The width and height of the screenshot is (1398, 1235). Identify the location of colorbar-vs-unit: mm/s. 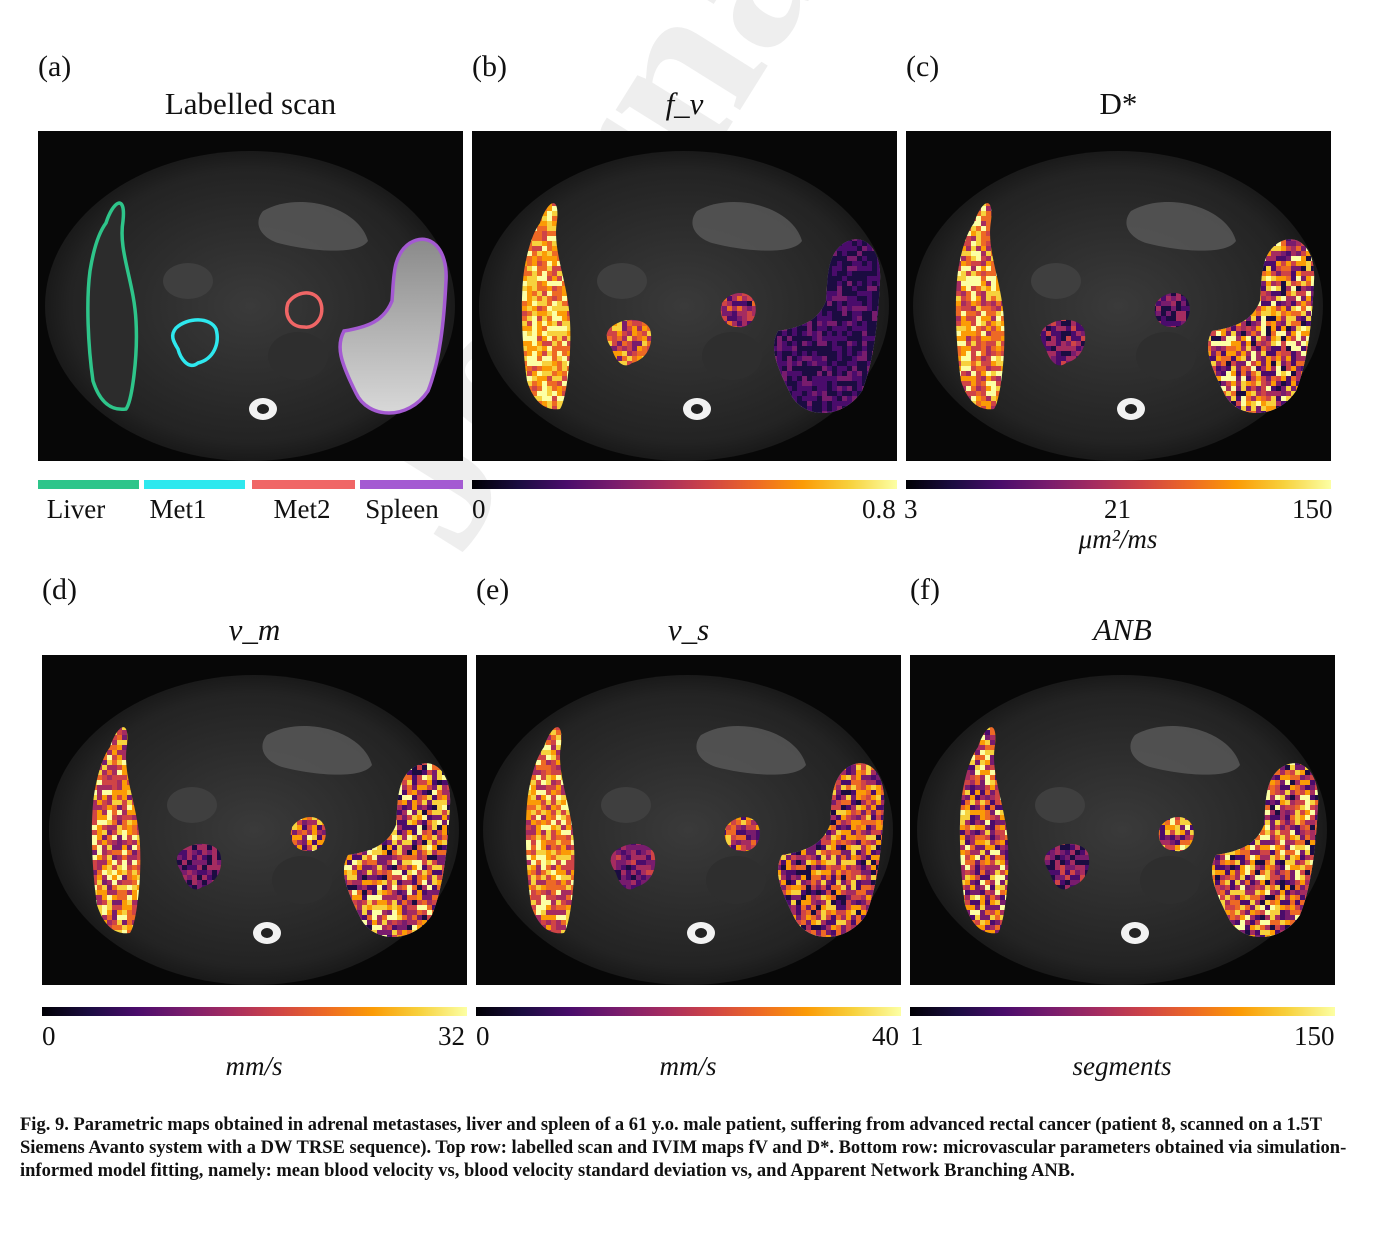
(688, 1066).